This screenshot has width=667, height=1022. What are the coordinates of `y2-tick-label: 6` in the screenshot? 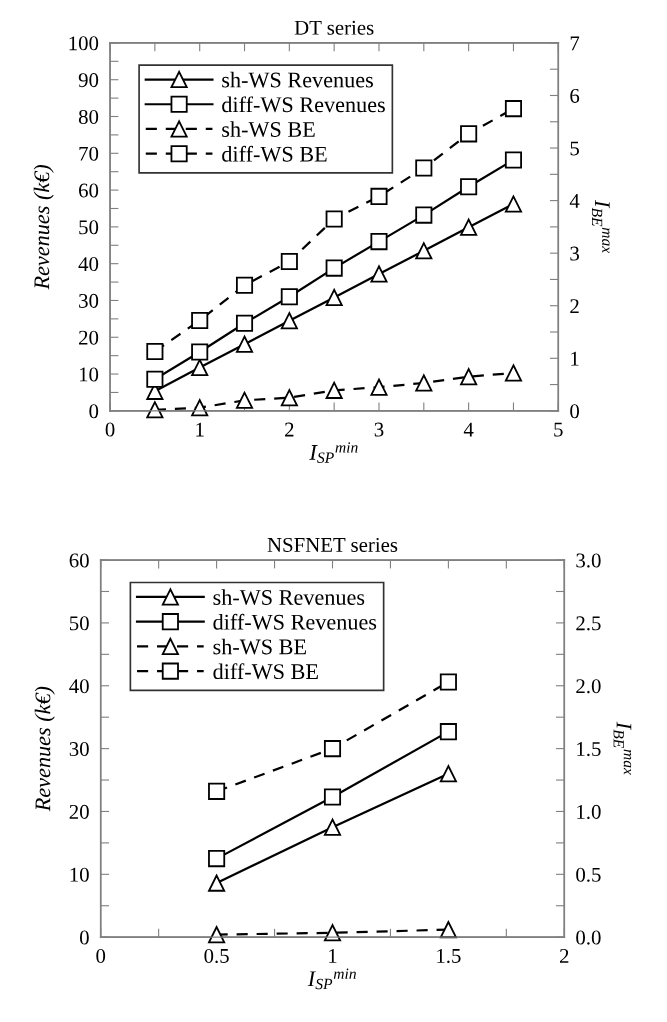 It's located at (575, 95).